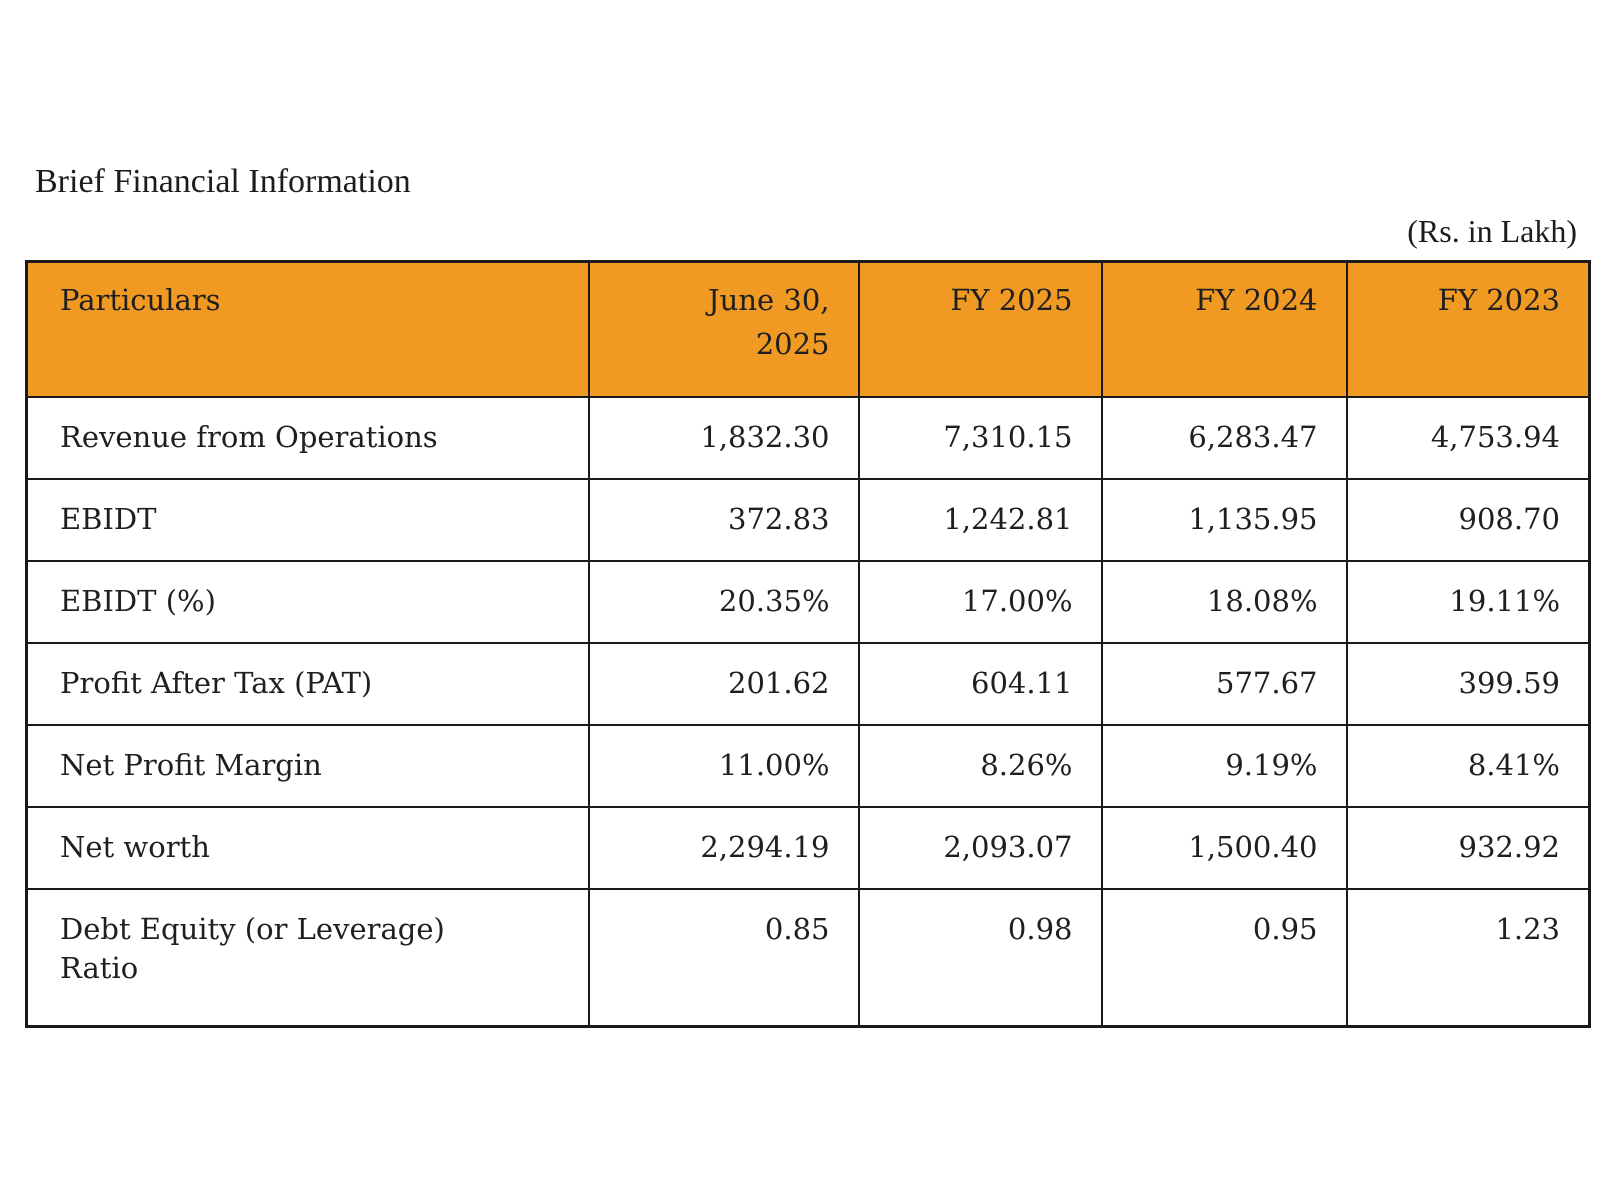  Describe the element at coordinates (307, 437) in the screenshot. I see `row-label: Revenue from Operations` at that location.